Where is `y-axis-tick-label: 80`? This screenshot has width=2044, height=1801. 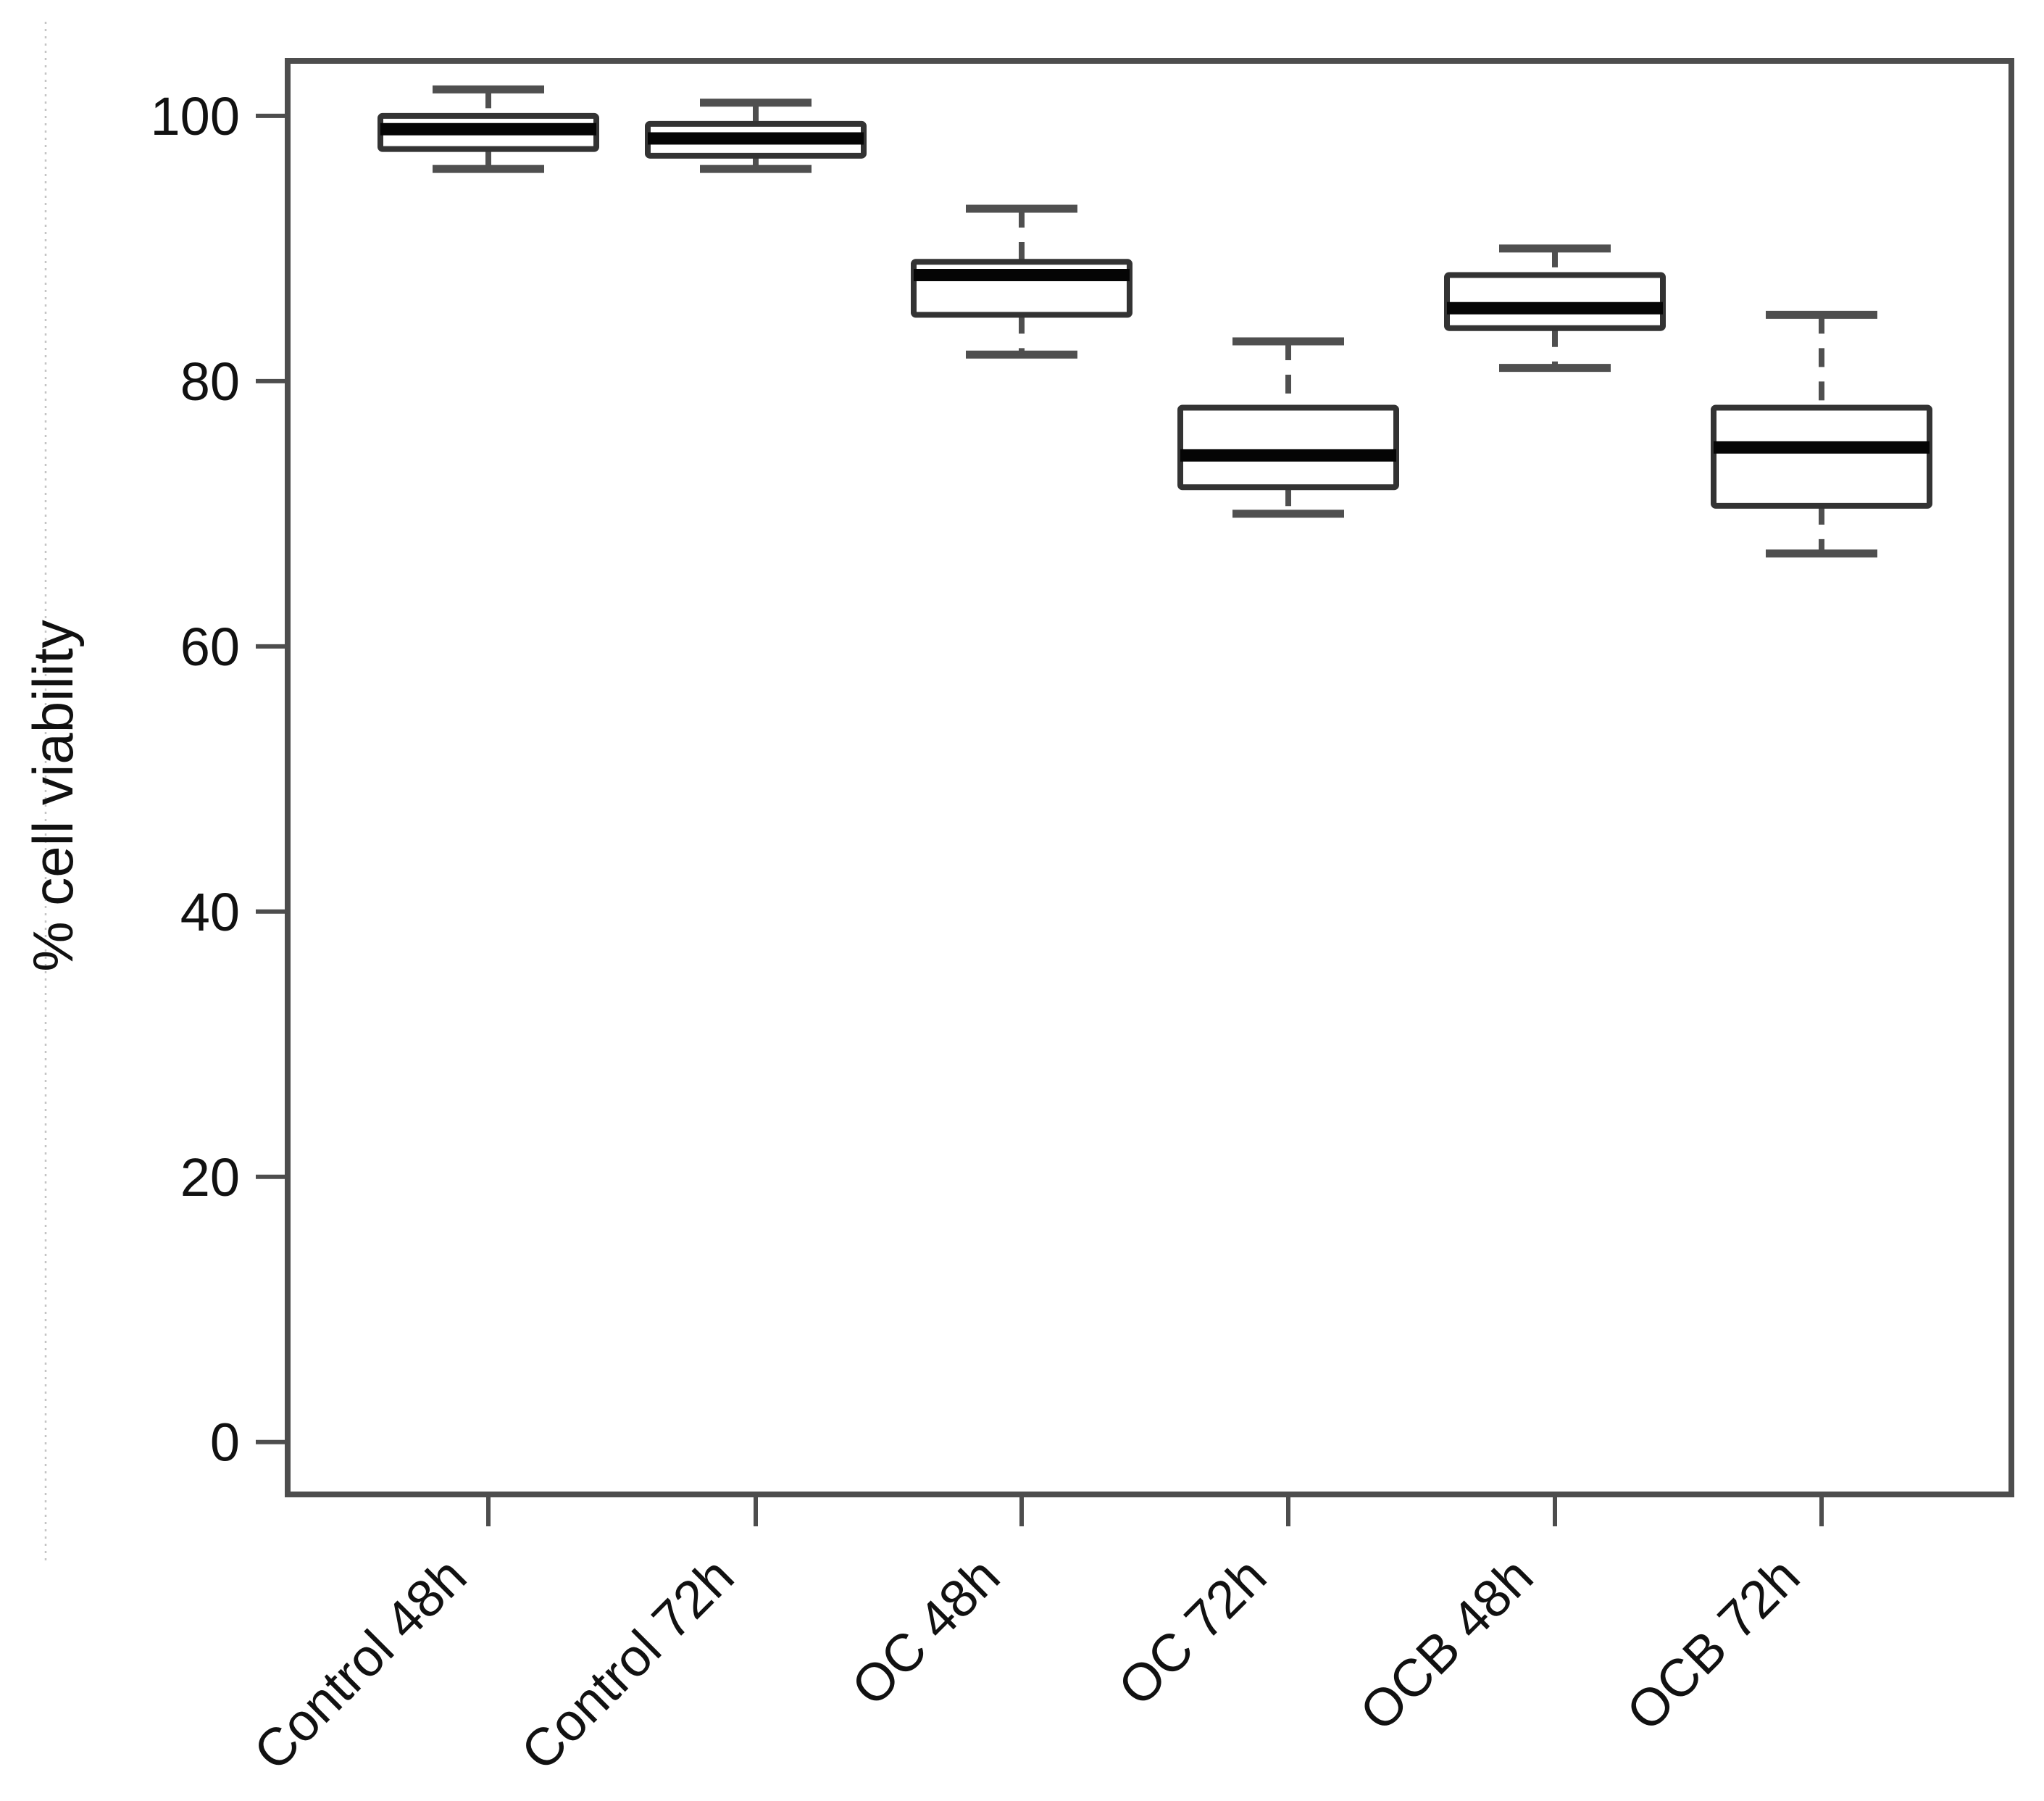 y-axis-tick-label: 80 is located at coordinates (210, 382).